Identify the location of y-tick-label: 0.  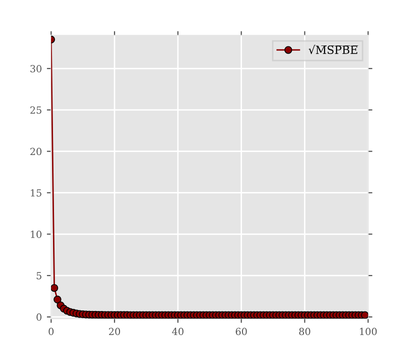
(39, 317).